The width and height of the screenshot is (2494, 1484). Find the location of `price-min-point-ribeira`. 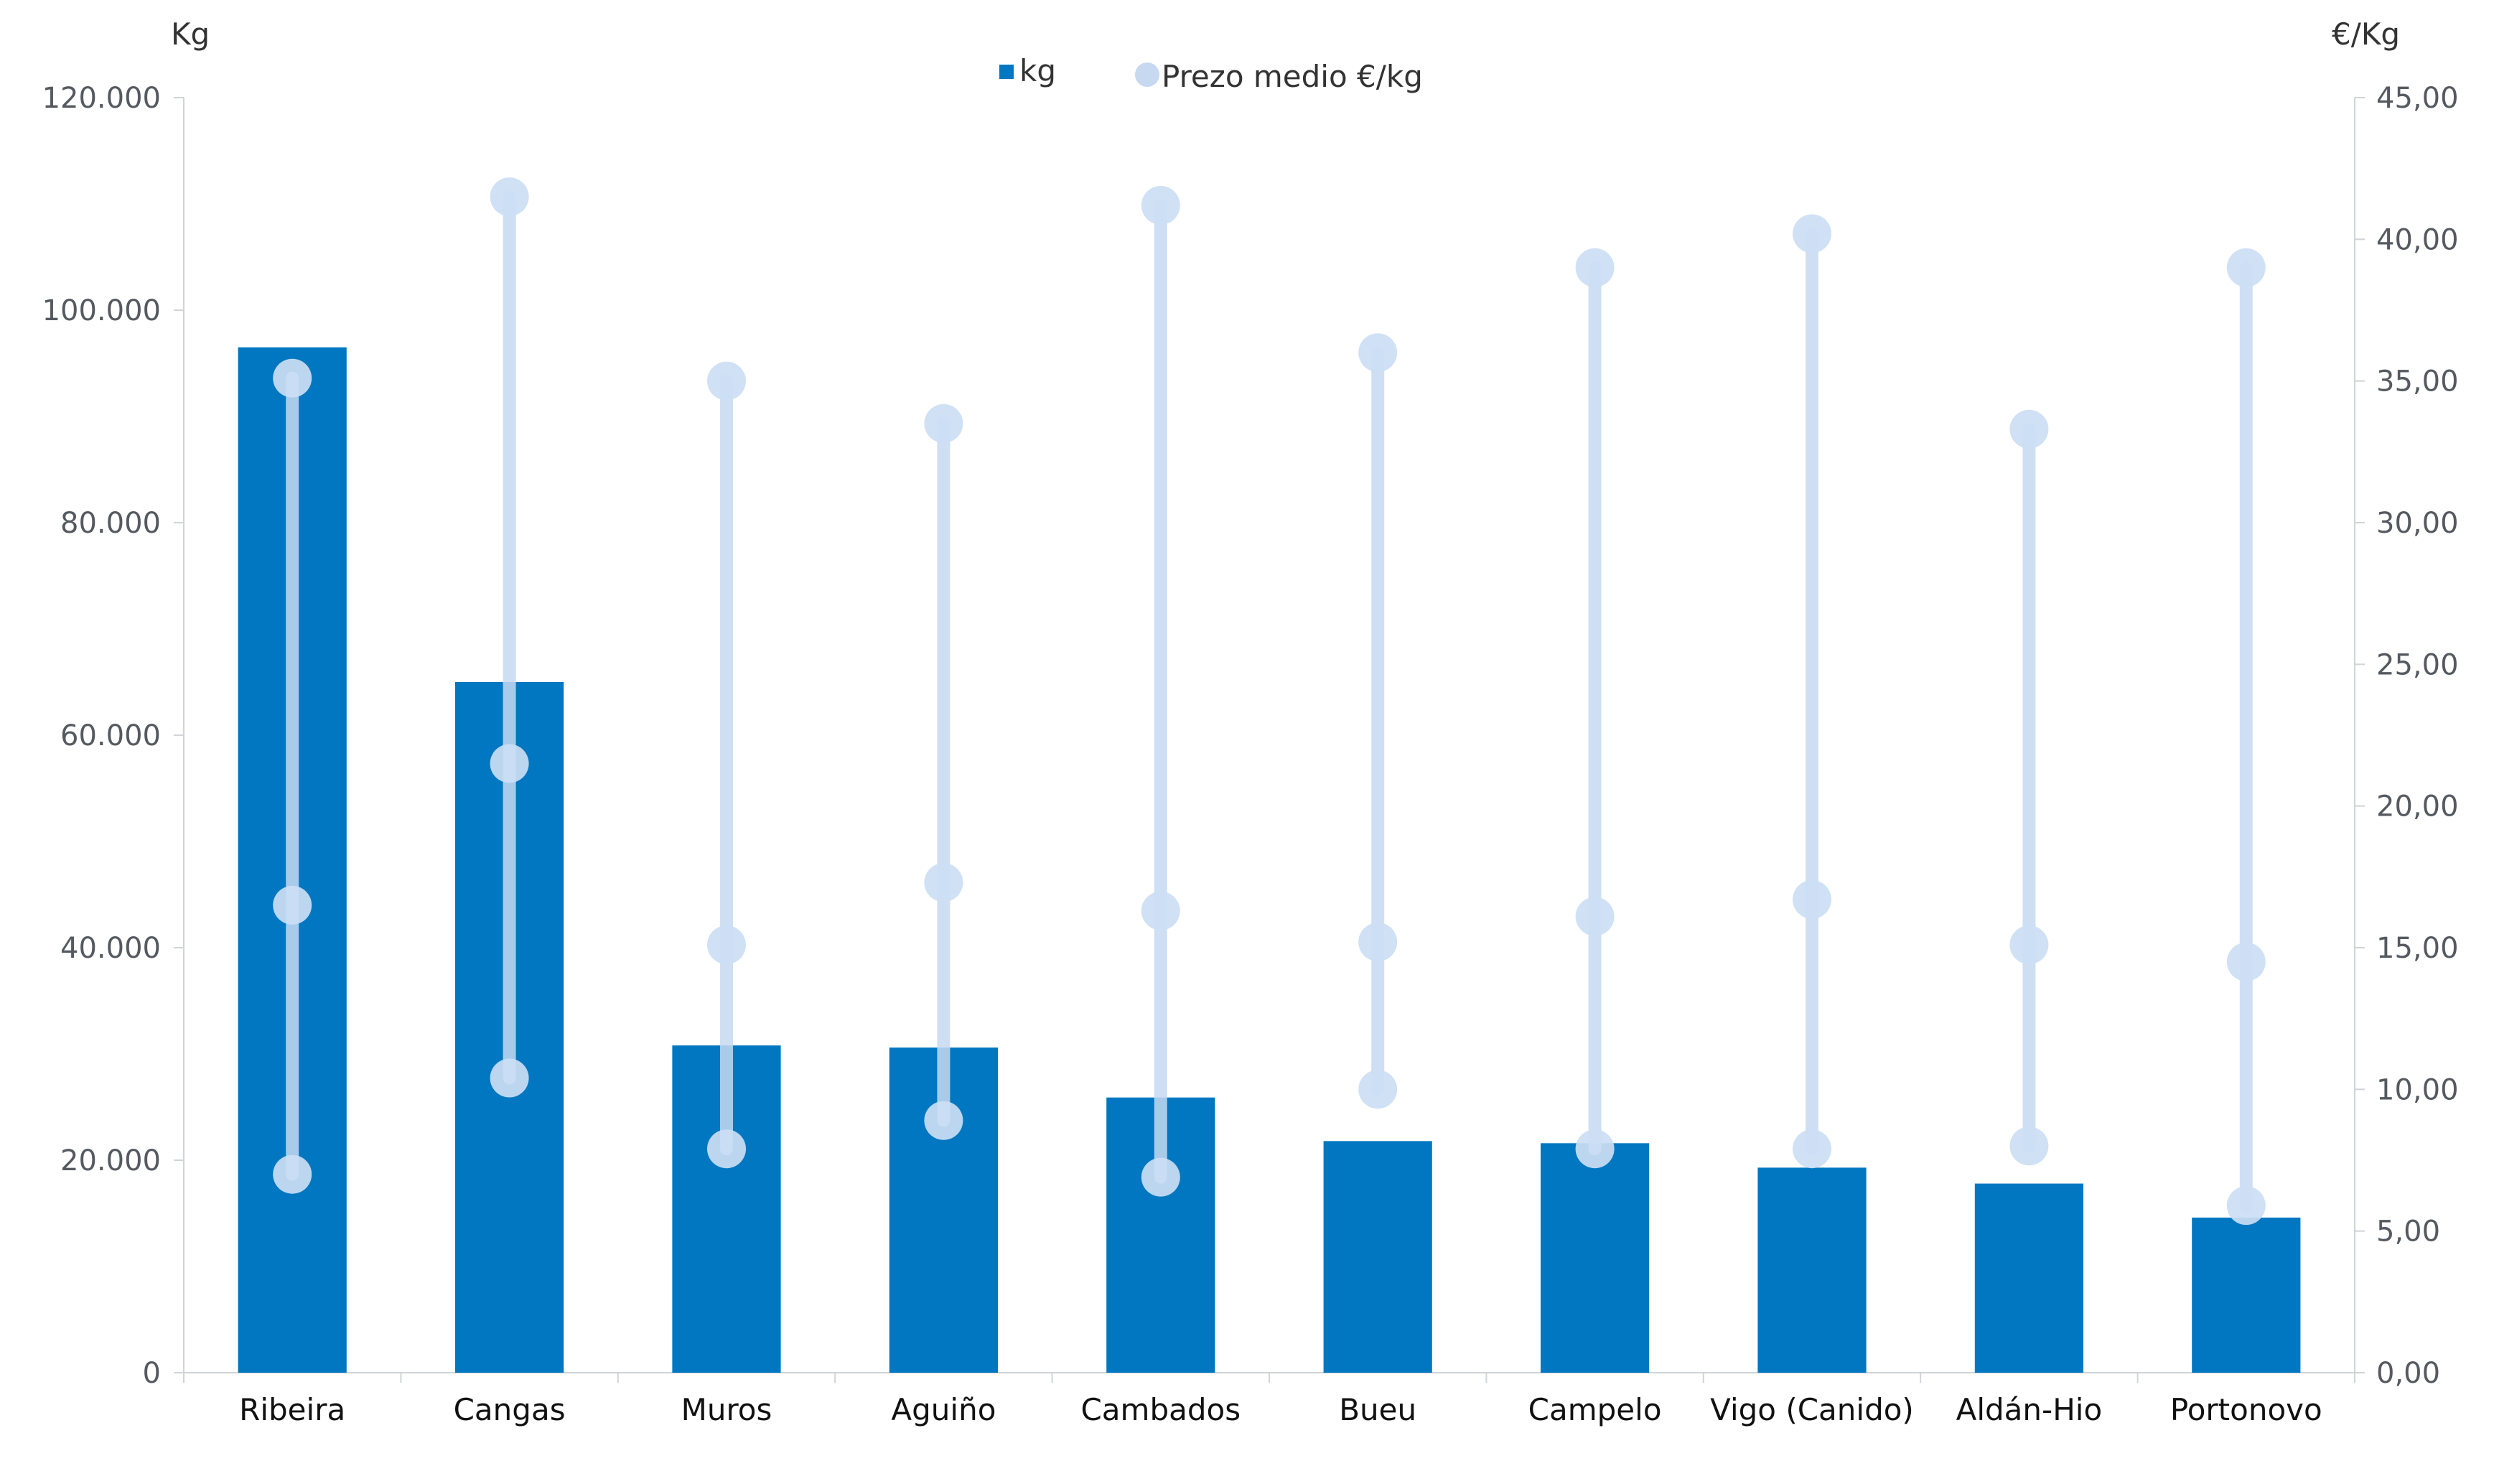

price-min-point-ribeira is located at coordinates (292, 1174).